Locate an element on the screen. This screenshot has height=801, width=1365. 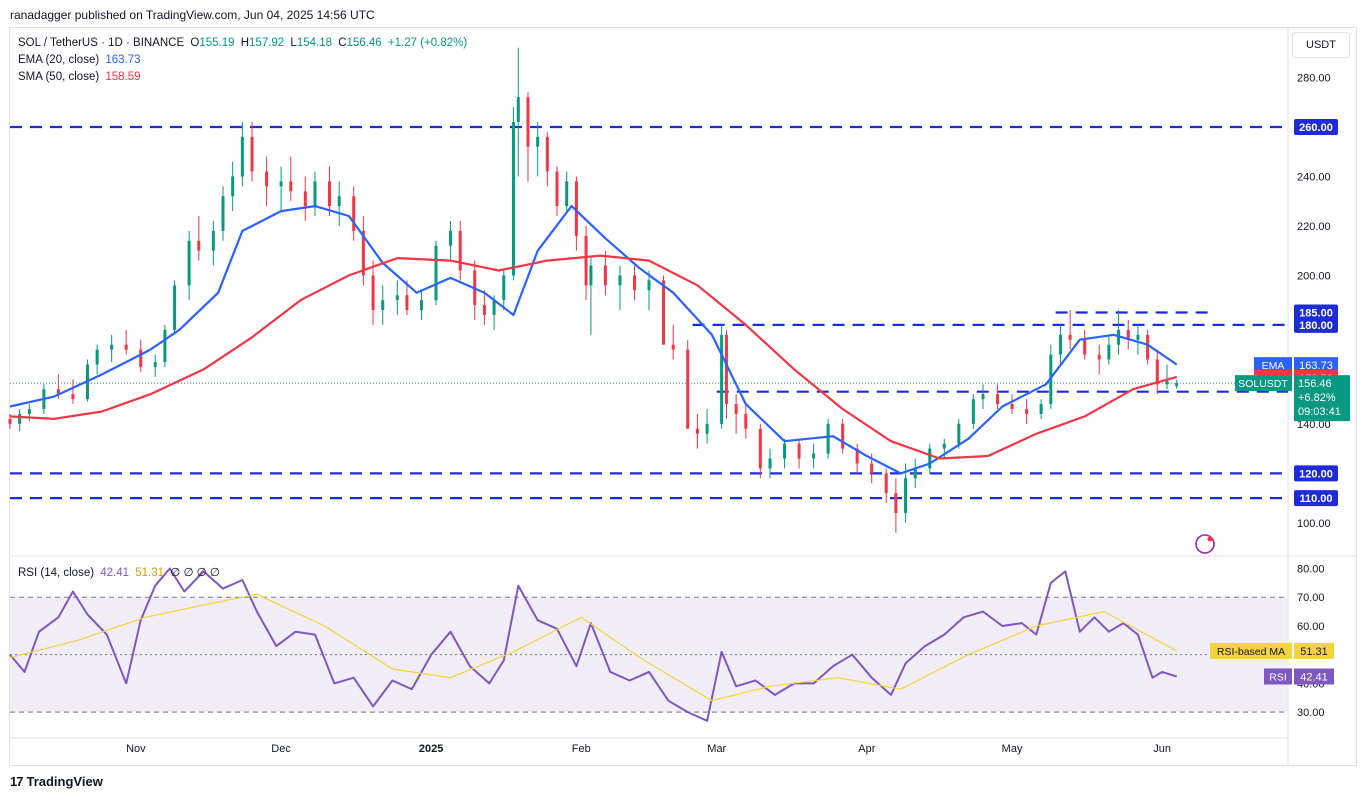
price-axis-tick-label: 100.00 is located at coordinates (1314, 524).